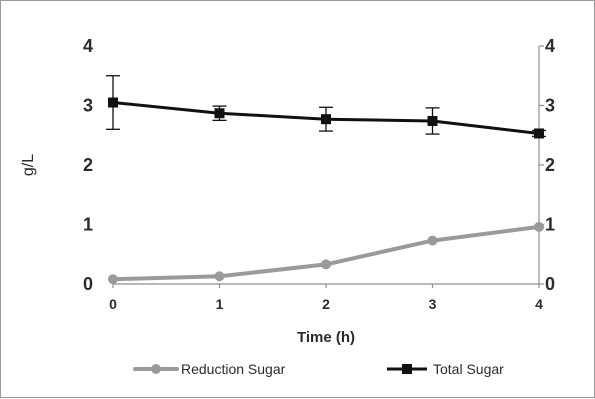 The width and height of the screenshot is (595, 399). What do you see at coordinates (233, 369) in the screenshot?
I see `legend-label-reduction-sugar: Reduction Sugar` at bounding box center [233, 369].